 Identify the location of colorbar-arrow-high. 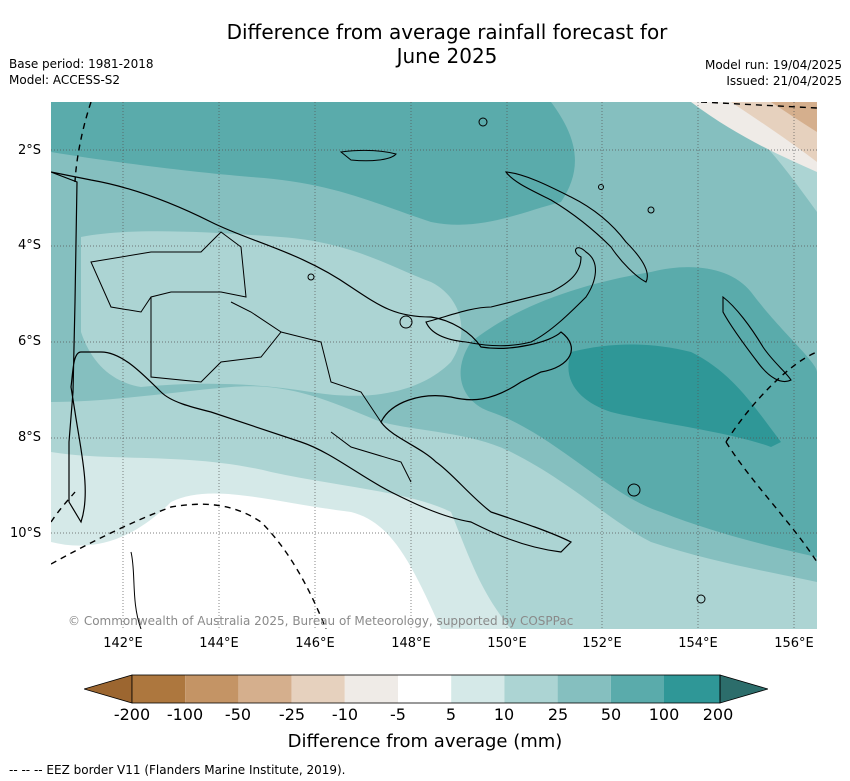
(743, 689).